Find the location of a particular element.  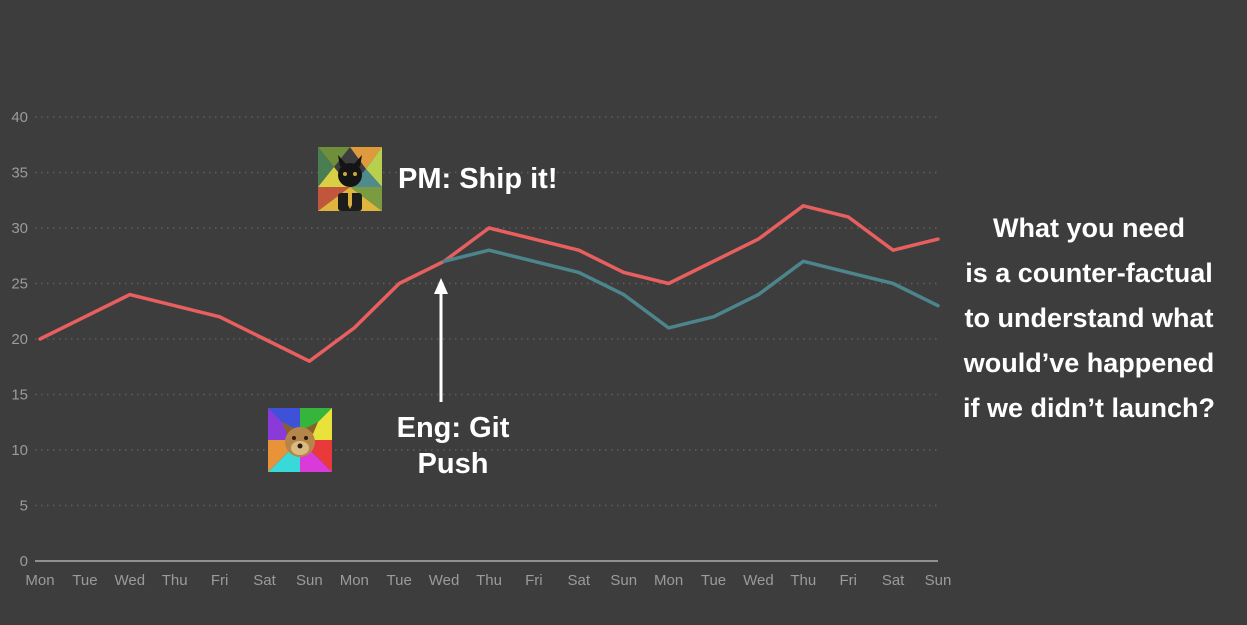

caption-line: if we didn’t launch? is located at coordinates (1089, 408).